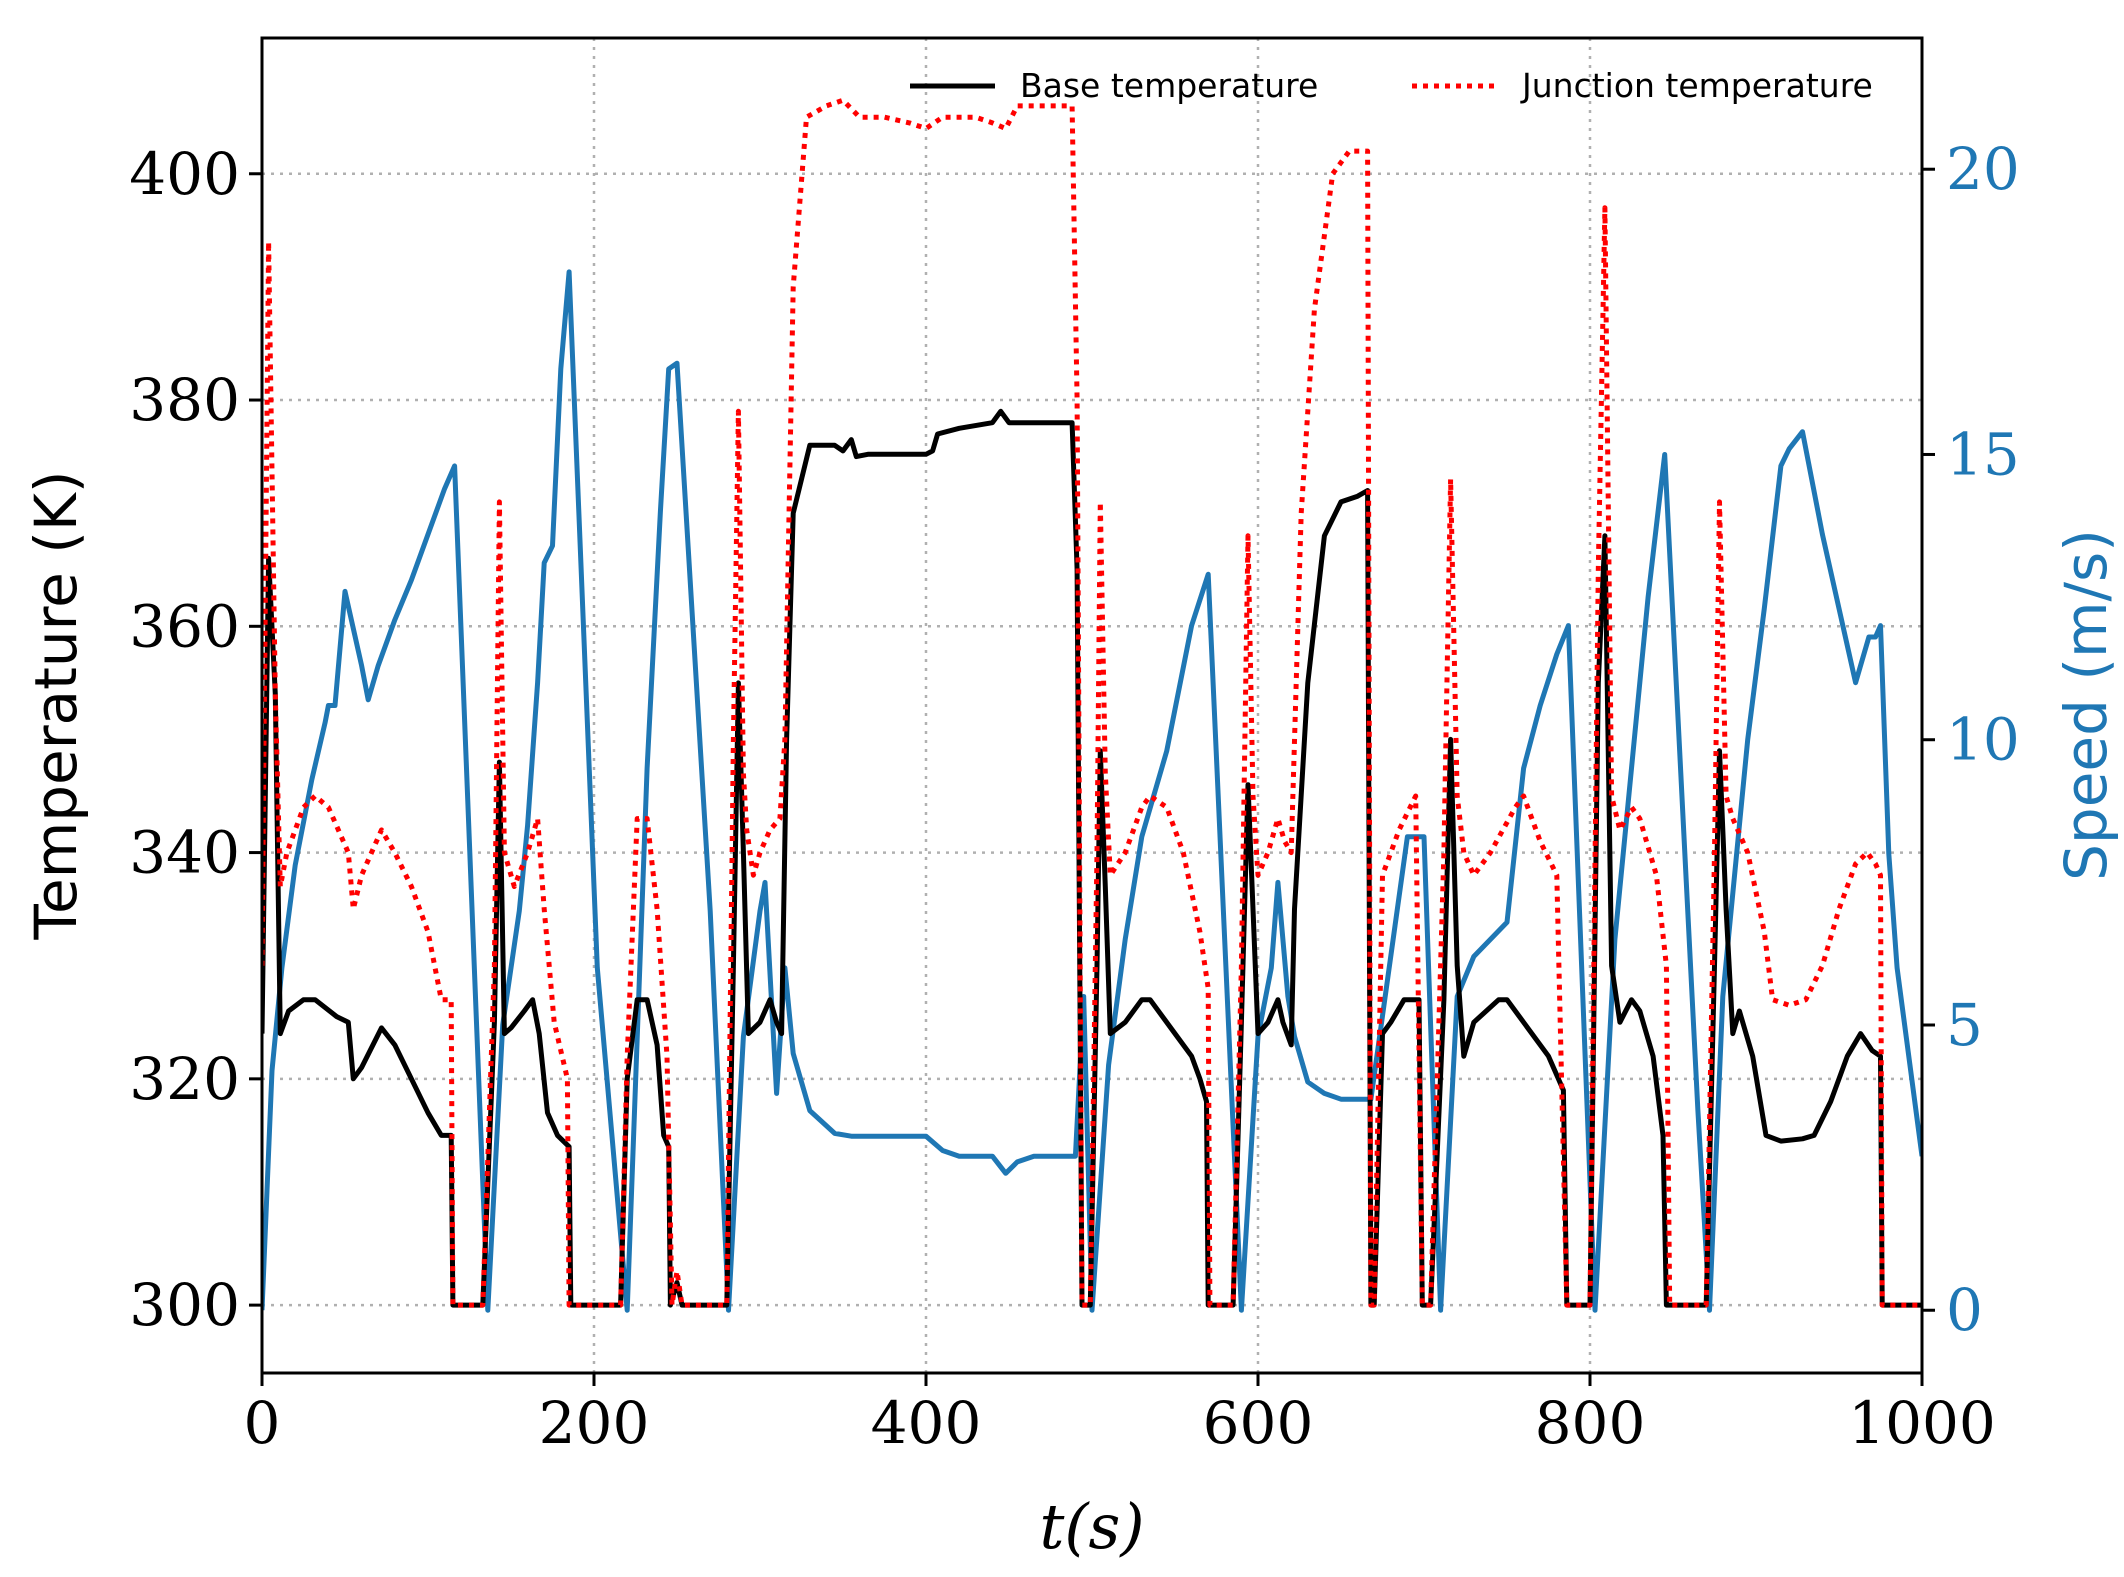 The image size is (2124, 1577). What do you see at coordinates (56, 705) in the screenshot?
I see `y-axis-title: Temperature (K)` at bounding box center [56, 705].